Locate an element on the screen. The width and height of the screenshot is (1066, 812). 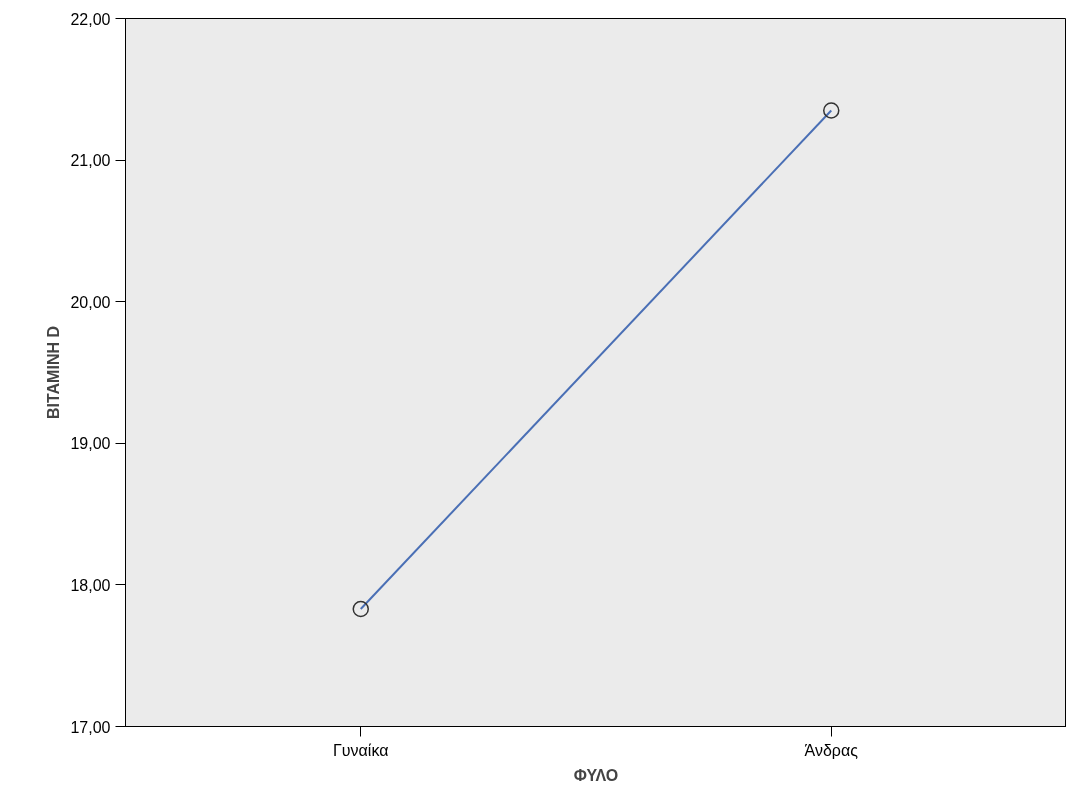
x-axis-title: ΦΥΛΟ is located at coordinates (596, 775).